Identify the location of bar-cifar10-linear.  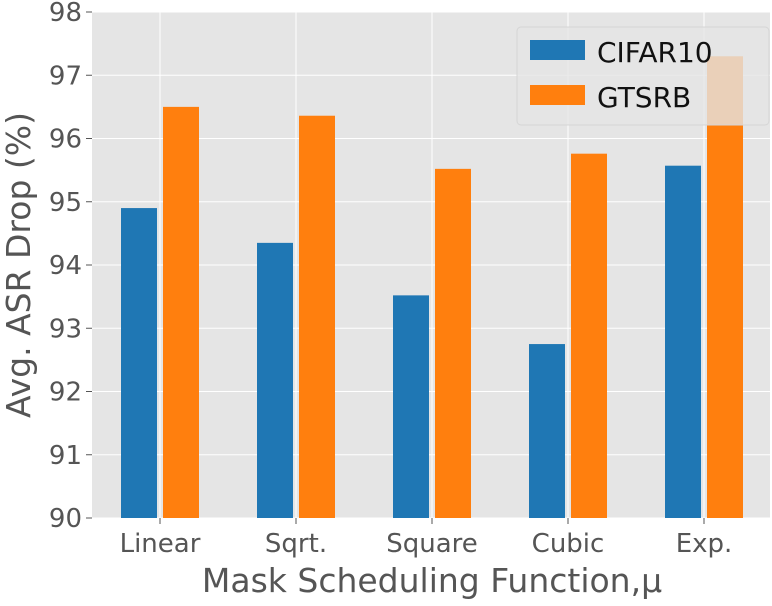
(139, 363).